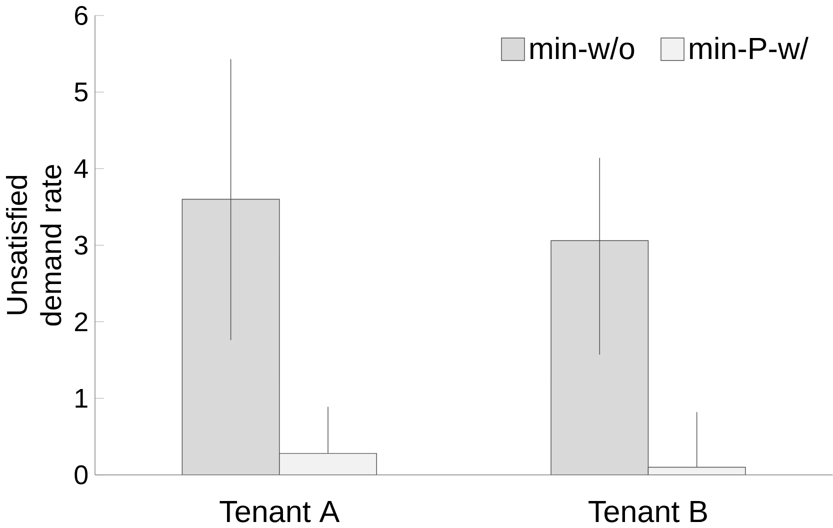 This screenshot has width=833, height=528. Describe the element at coordinates (582, 48) in the screenshot. I see `legend-label: min-w/o` at that location.